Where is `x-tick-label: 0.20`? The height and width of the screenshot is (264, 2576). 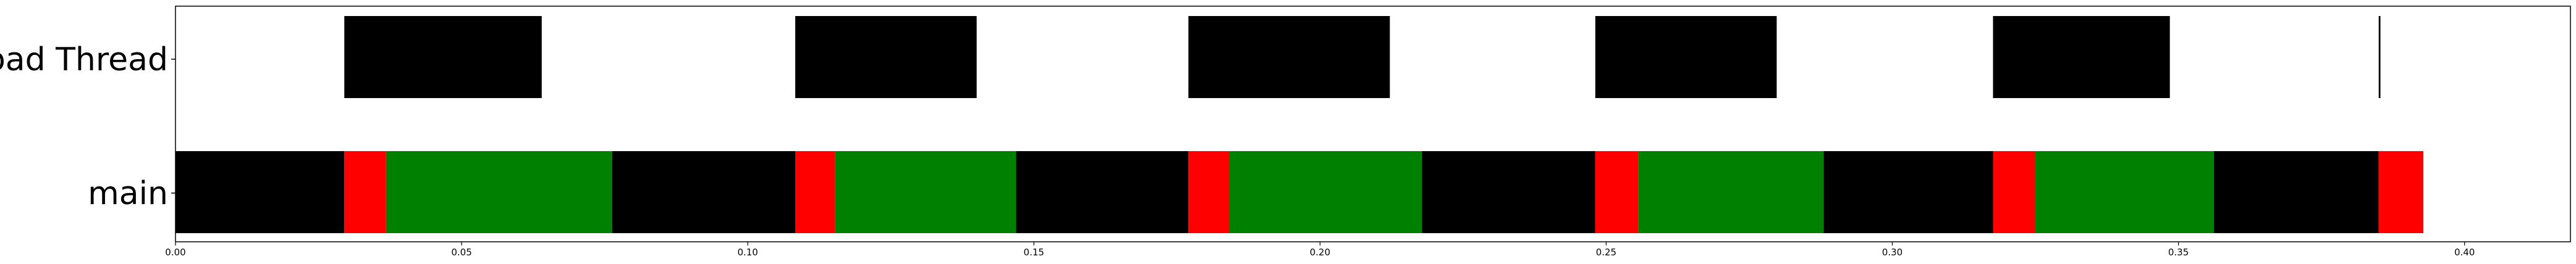
x-tick-label: 0.20 is located at coordinates (1320, 252).